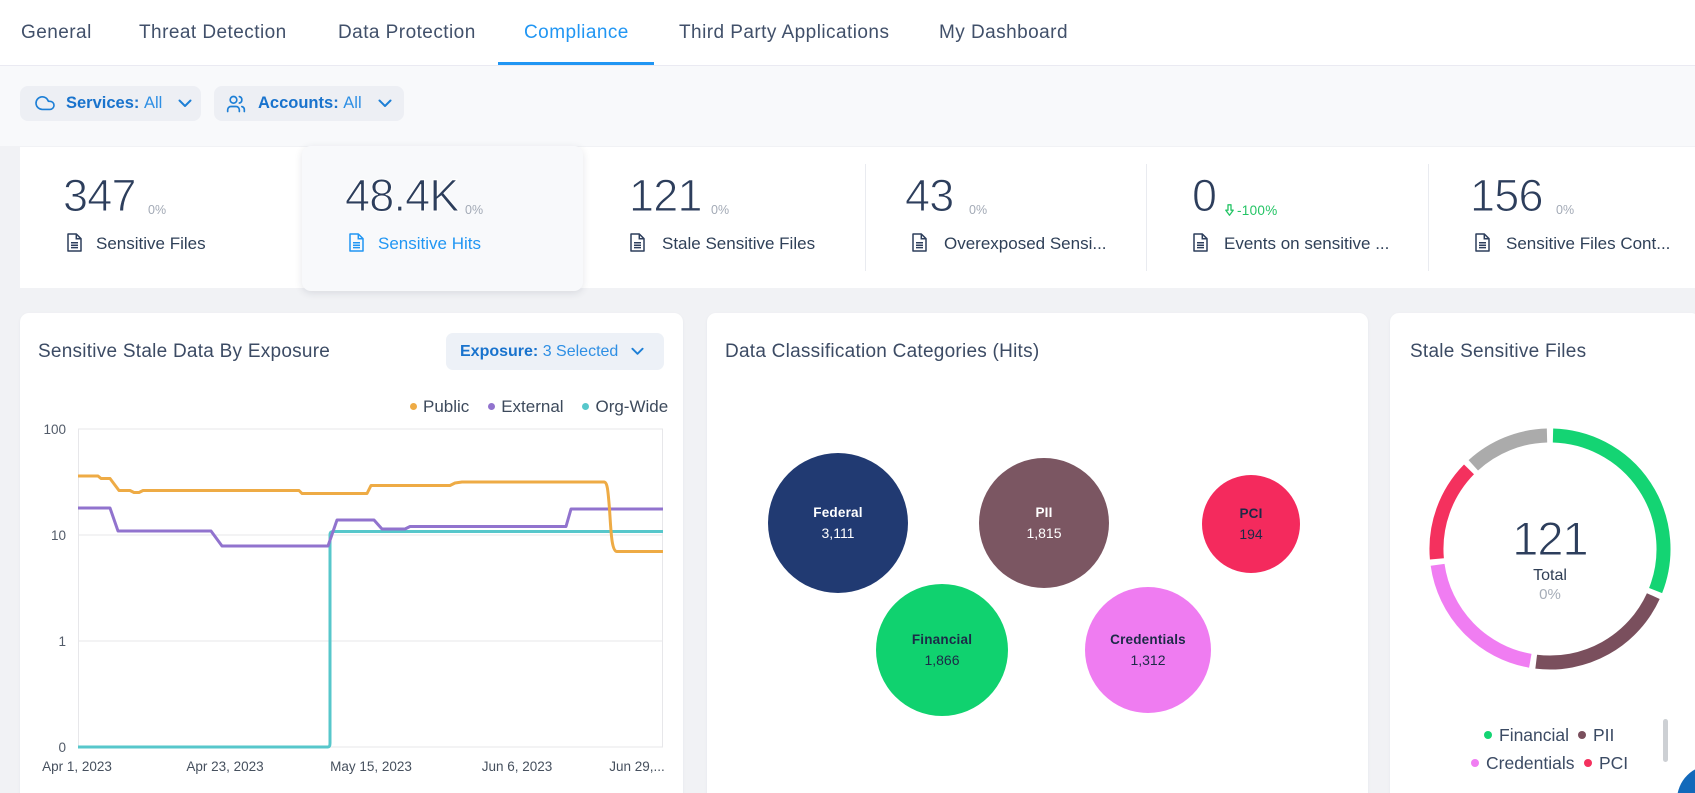  I want to click on svg-text: 0, so click(62, 747).